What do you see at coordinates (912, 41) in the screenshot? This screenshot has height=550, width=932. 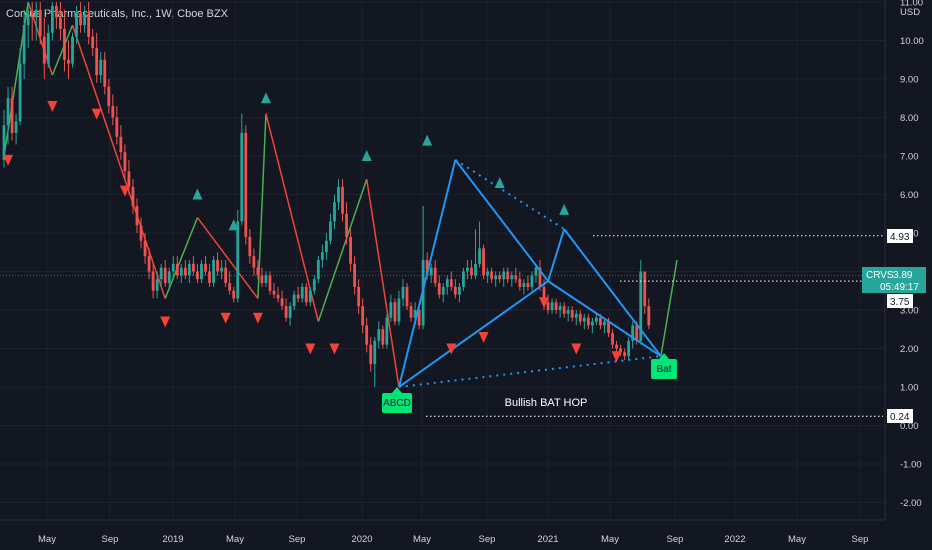 I see `y-tick-label: 10.00` at bounding box center [912, 41].